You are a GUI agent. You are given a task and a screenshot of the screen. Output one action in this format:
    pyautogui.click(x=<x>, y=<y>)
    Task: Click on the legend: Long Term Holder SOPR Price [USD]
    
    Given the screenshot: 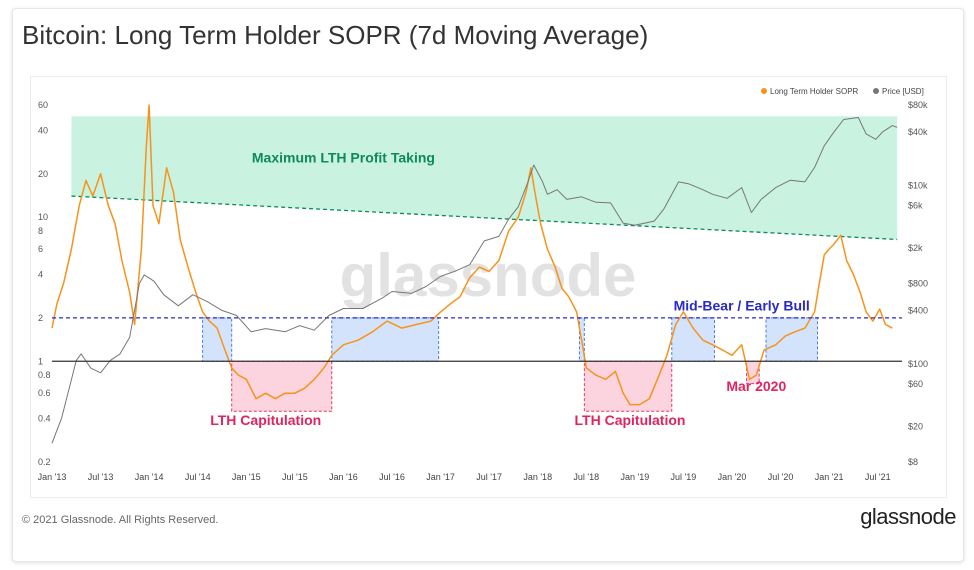 What is the action you would take?
    pyautogui.click(x=842, y=91)
    